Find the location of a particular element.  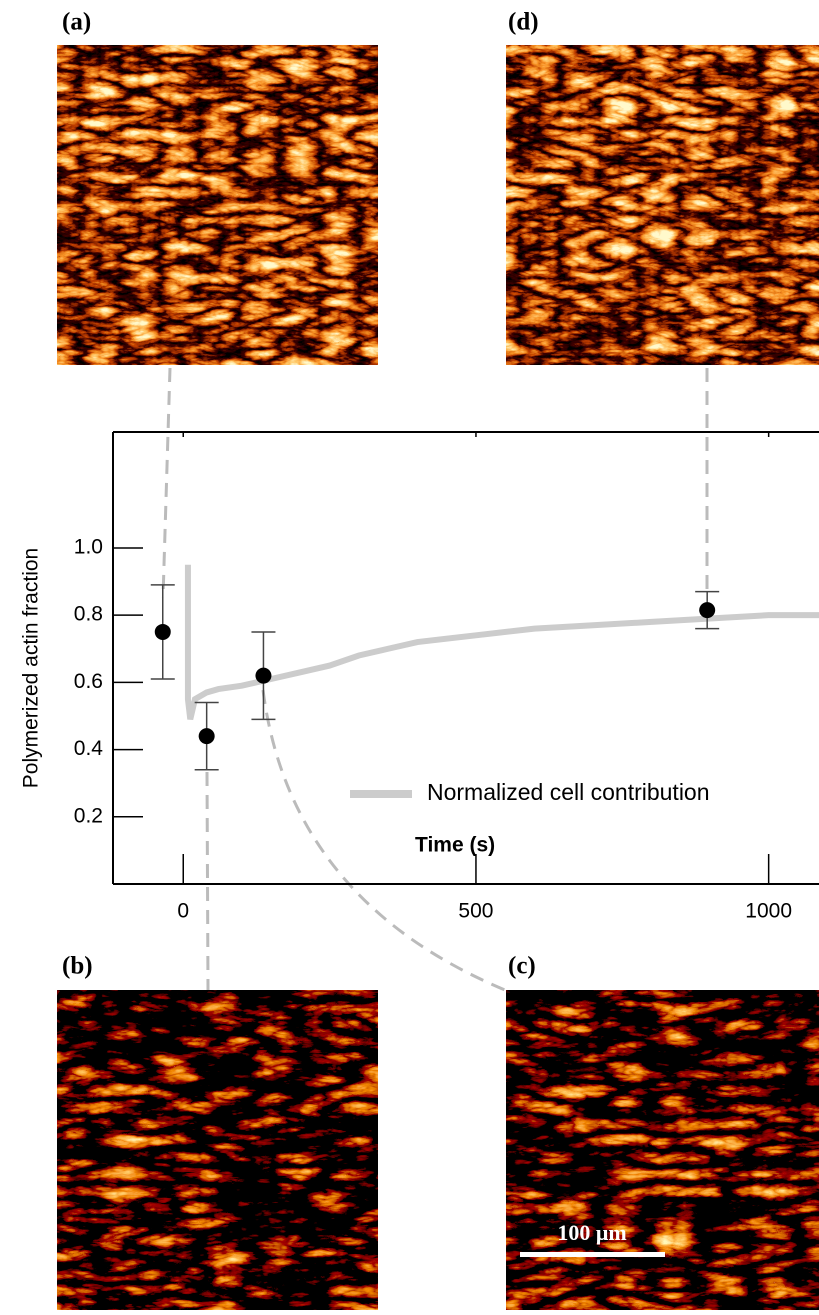

legend-label: Normalized cell contribution is located at coordinates (568, 792).